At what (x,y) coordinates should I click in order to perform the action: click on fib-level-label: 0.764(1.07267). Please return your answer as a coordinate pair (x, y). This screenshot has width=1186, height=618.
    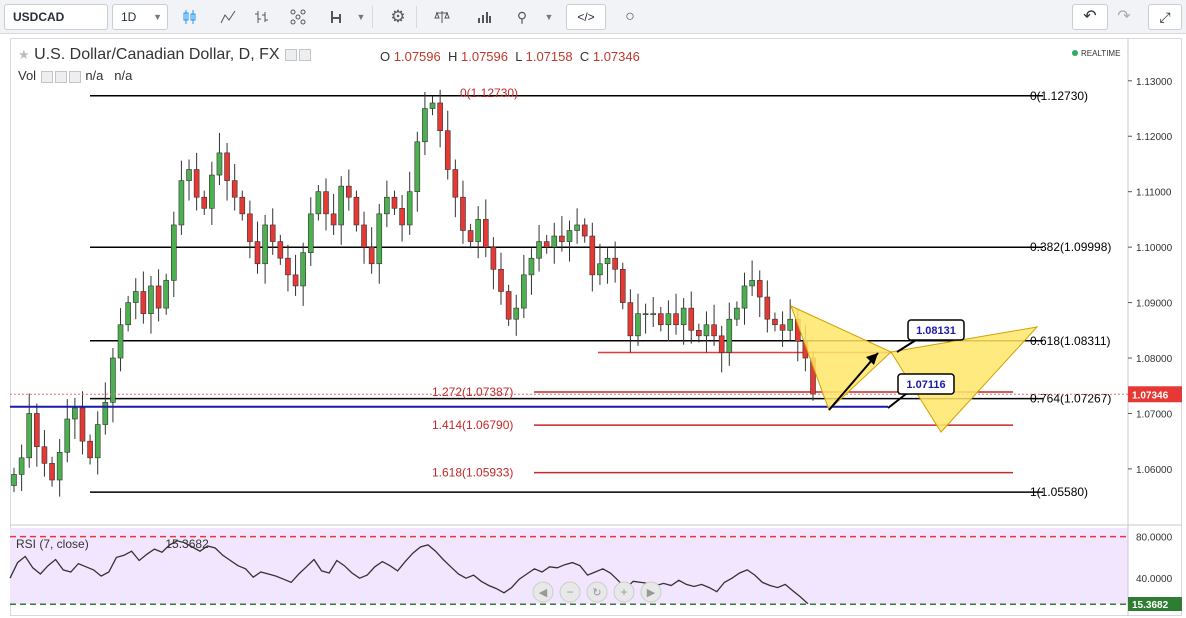
    Looking at the image, I should click on (1070, 399).